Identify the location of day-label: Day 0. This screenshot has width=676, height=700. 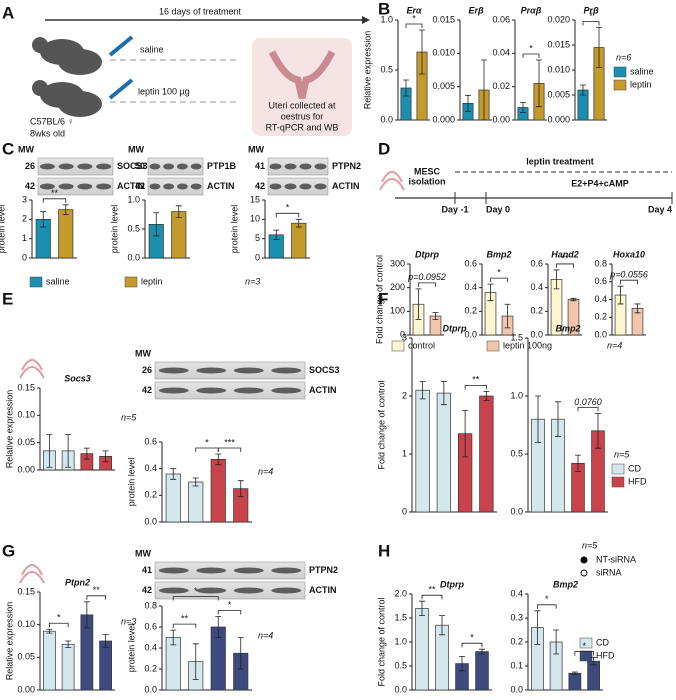
(498, 209).